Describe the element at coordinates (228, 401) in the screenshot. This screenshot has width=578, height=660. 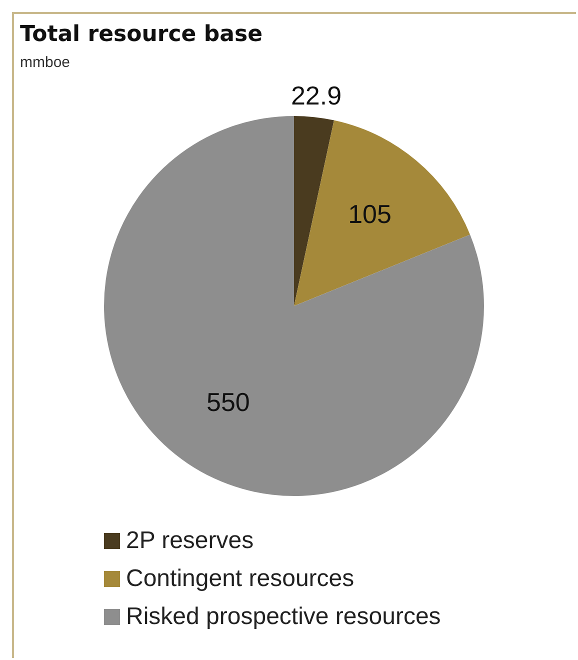
I see `data-label: 550` at that location.